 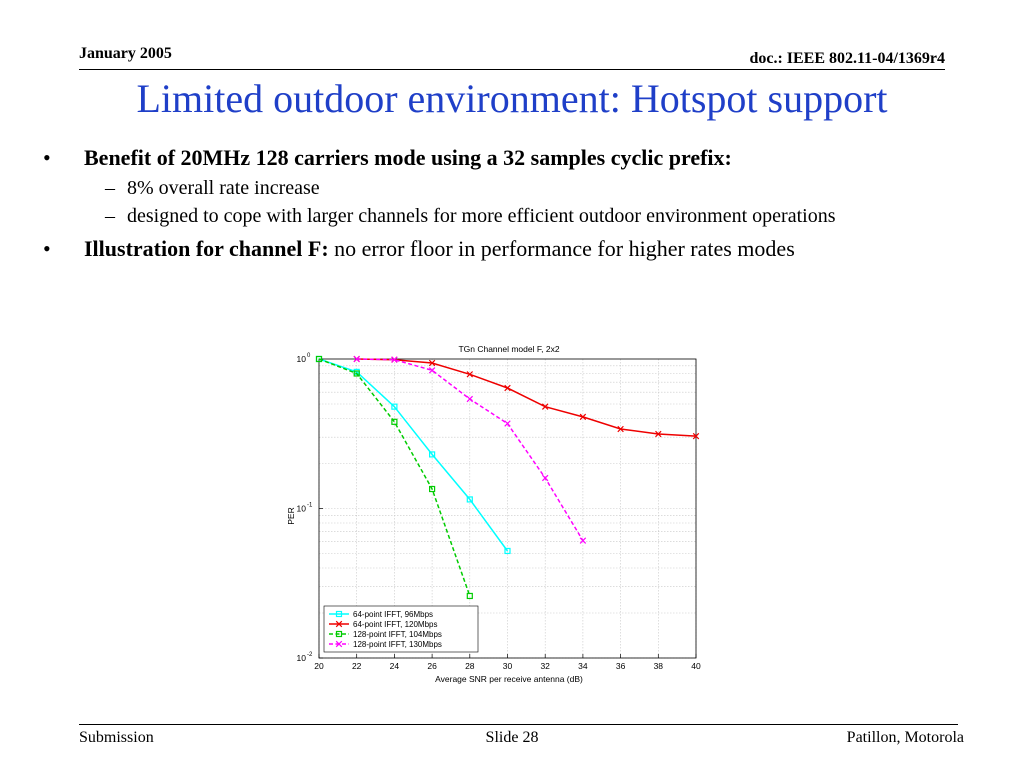 What do you see at coordinates (319, 666) in the screenshot?
I see `x-tick-label: 20` at bounding box center [319, 666].